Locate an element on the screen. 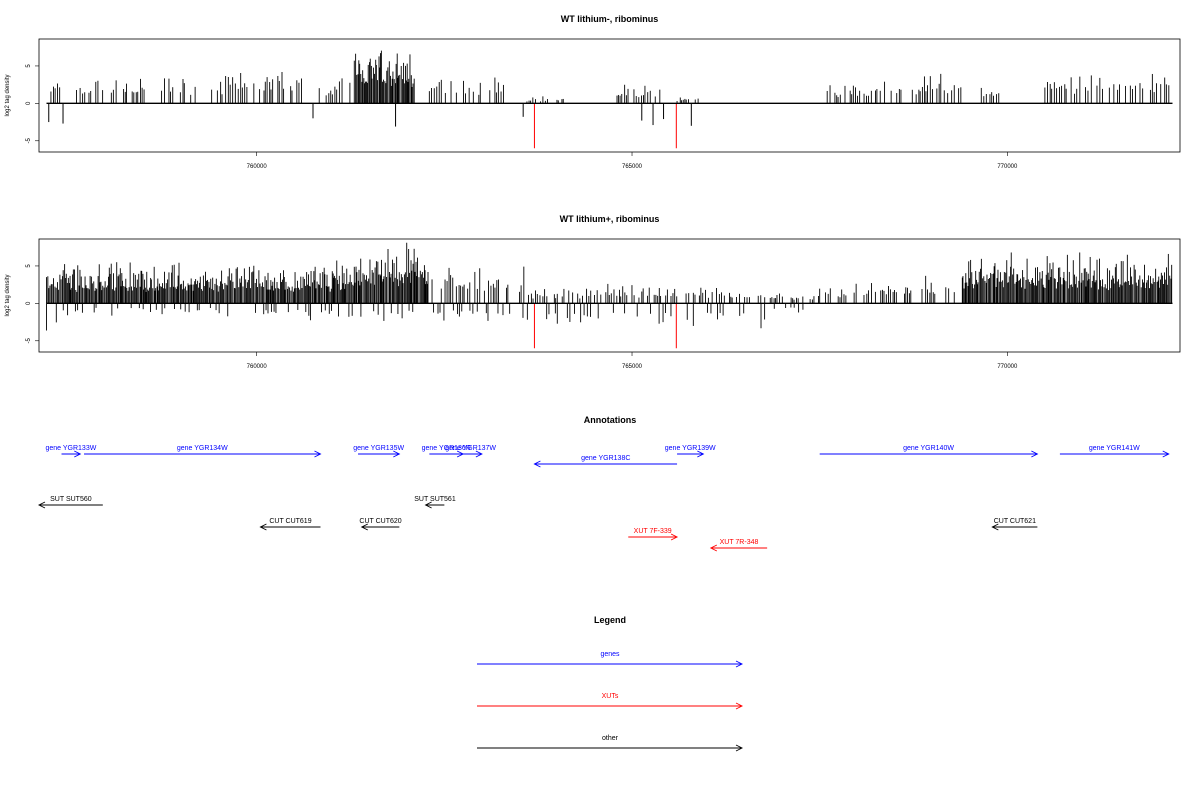 Image resolution: width=1200 pixels, height=800 pixels. feature-label: SUT SUT561 is located at coordinates (435, 499).